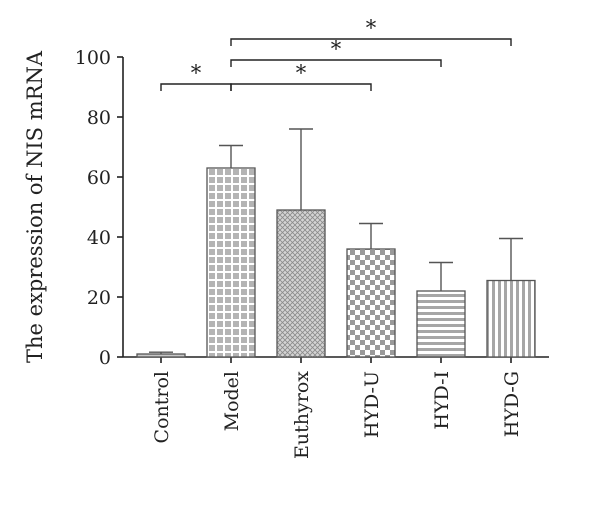 This screenshot has width=600, height=508. Describe the element at coordinates (231, 262) in the screenshot. I see `bar-model` at that location.